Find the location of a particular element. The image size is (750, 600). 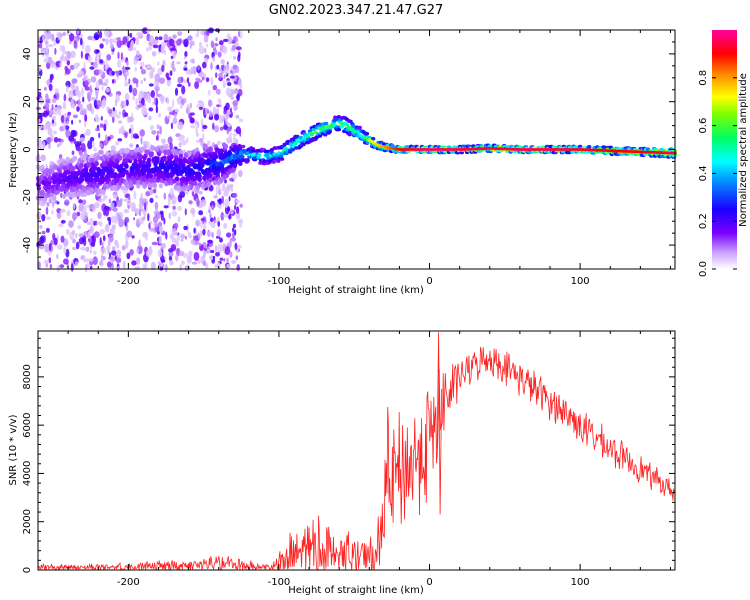

snr-x-tick-label: -100 is located at coordinates (279, 582).